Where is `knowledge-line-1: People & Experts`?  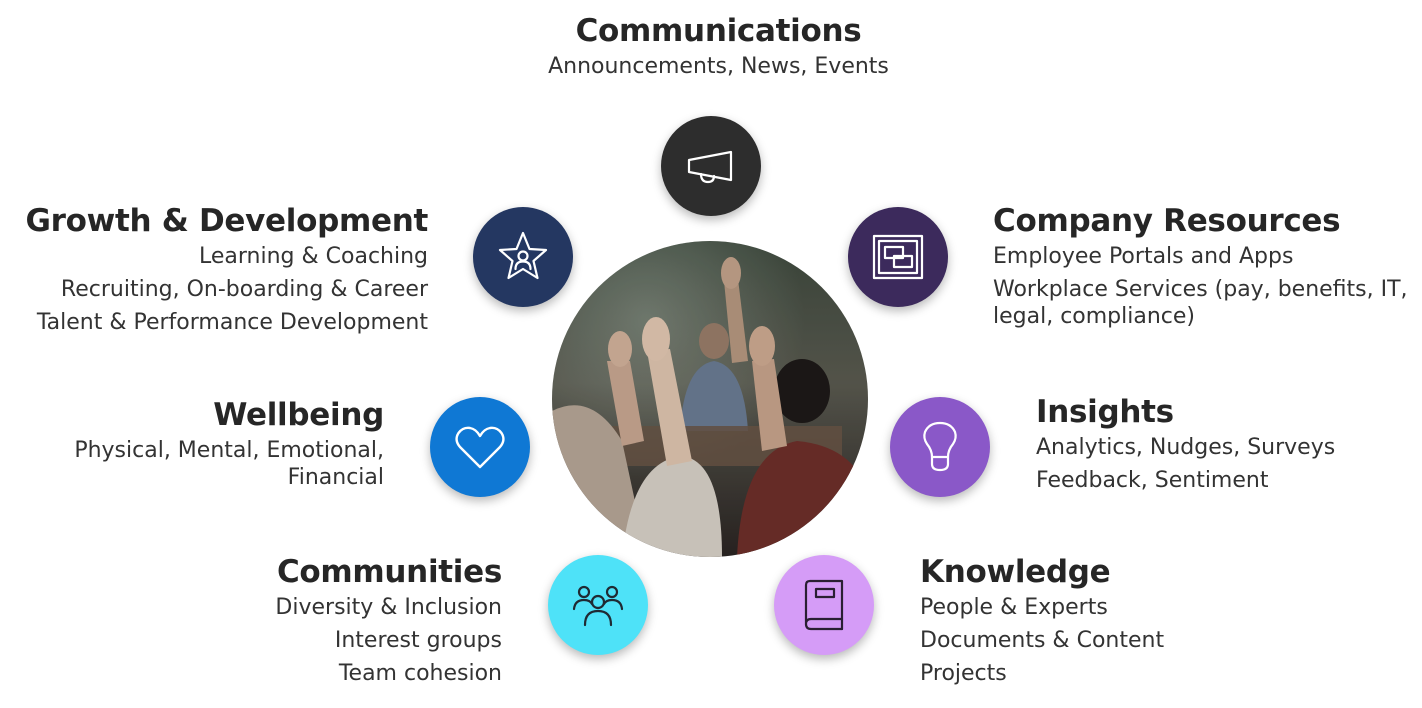
knowledge-line-1: People & Experts is located at coordinates (1014, 607).